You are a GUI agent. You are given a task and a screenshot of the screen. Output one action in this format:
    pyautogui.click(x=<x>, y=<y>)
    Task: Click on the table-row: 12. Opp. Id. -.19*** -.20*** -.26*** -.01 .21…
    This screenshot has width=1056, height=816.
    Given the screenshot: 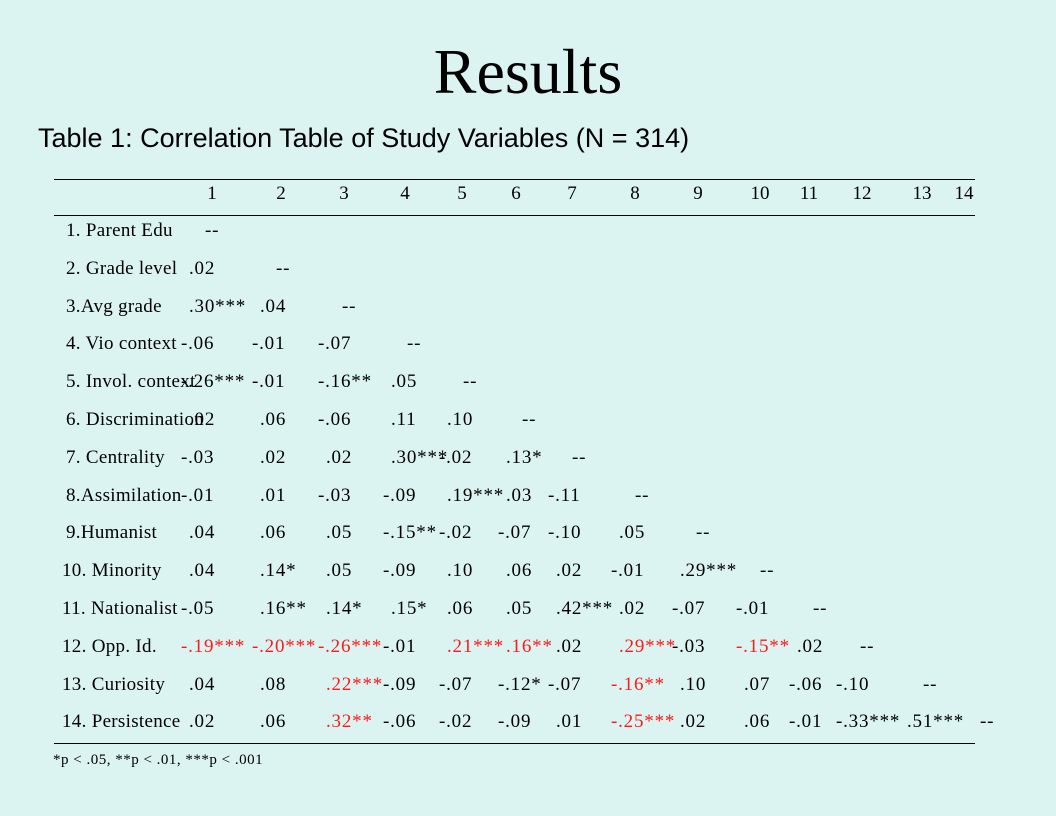 What is the action you would take?
    pyautogui.click(x=528, y=647)
    